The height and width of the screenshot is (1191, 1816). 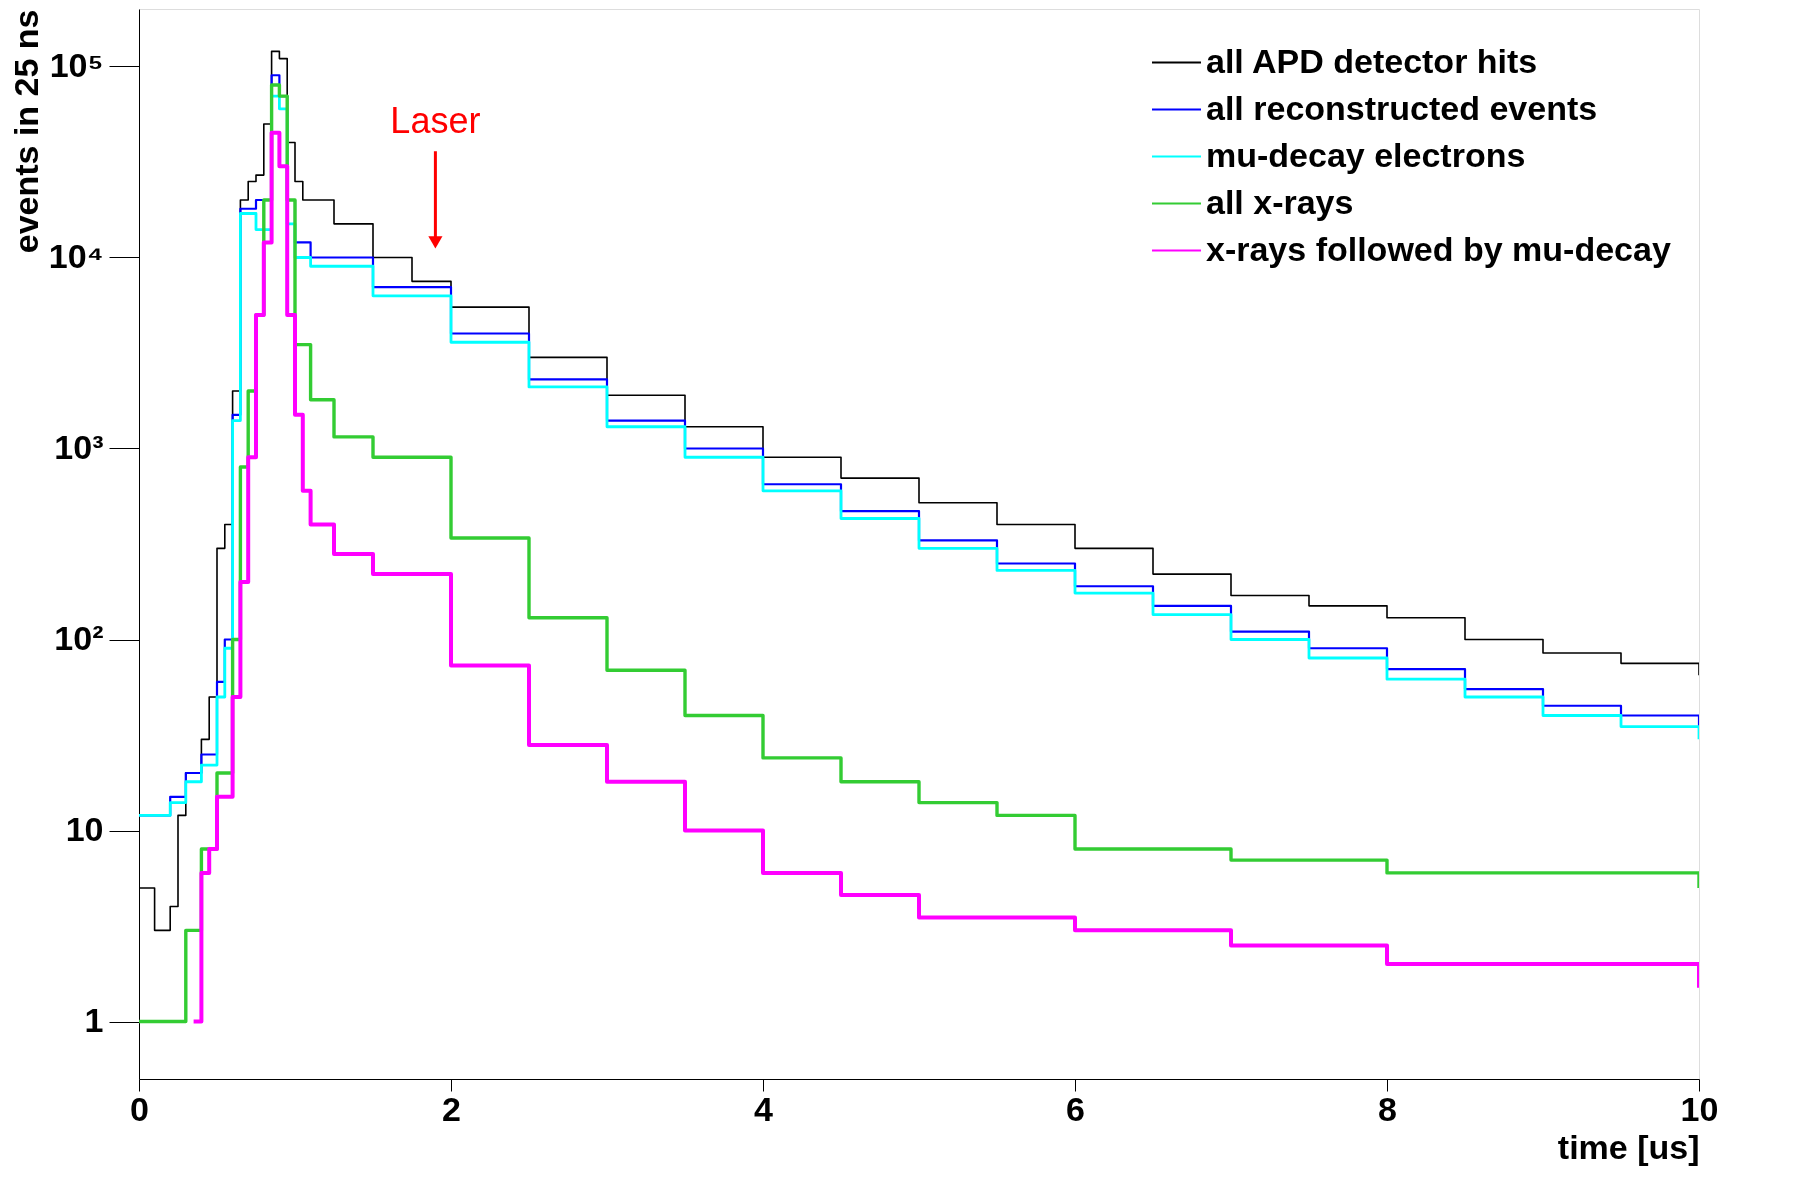 What do you see at coordinates (94, 1020) in the screenshot?
I see `y-tick-label: 1` at bounding box center [94, 1020].